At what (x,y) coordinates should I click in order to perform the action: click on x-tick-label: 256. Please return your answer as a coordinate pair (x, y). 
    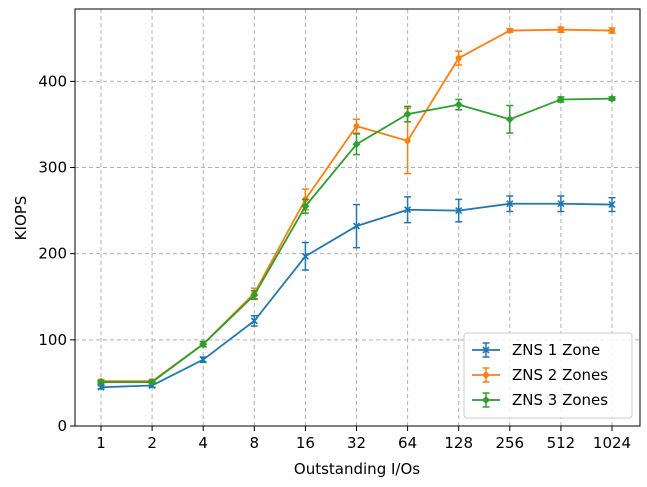
    Looking at the image, I should click on (509, 443).